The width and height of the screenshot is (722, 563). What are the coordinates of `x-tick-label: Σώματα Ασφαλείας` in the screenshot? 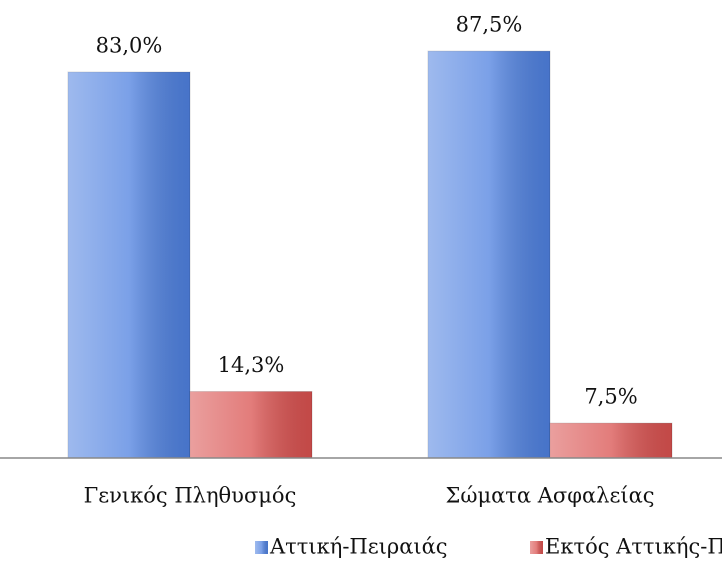 It's located at (549, 496).